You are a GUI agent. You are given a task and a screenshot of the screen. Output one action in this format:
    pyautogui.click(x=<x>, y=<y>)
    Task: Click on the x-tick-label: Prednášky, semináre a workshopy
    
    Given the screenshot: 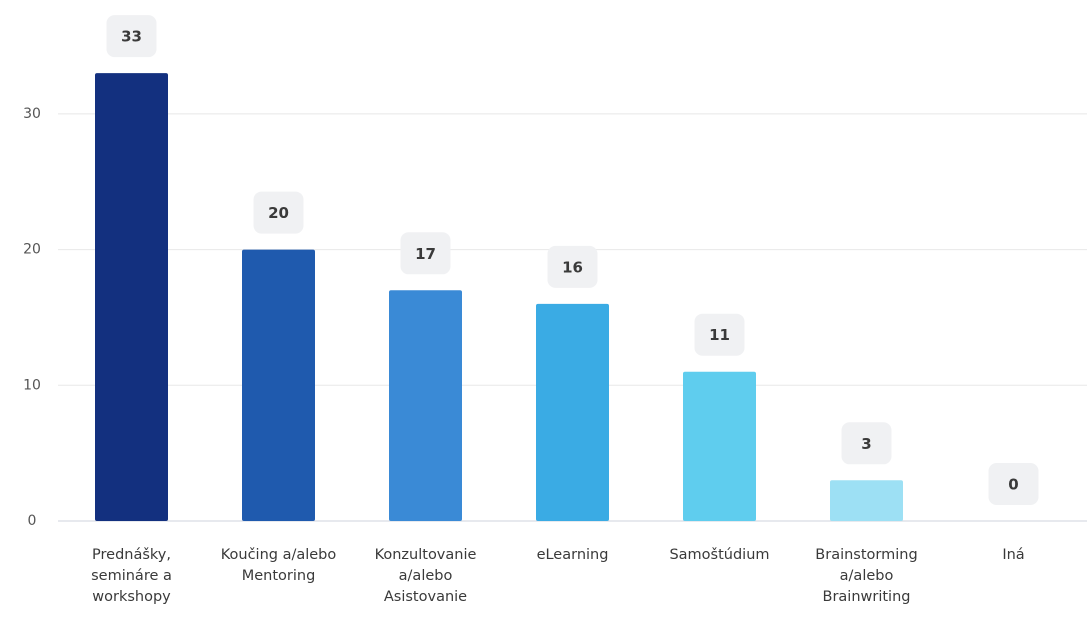 What is the action you would take?
    pyautogui.click(x=131, y=576)
    